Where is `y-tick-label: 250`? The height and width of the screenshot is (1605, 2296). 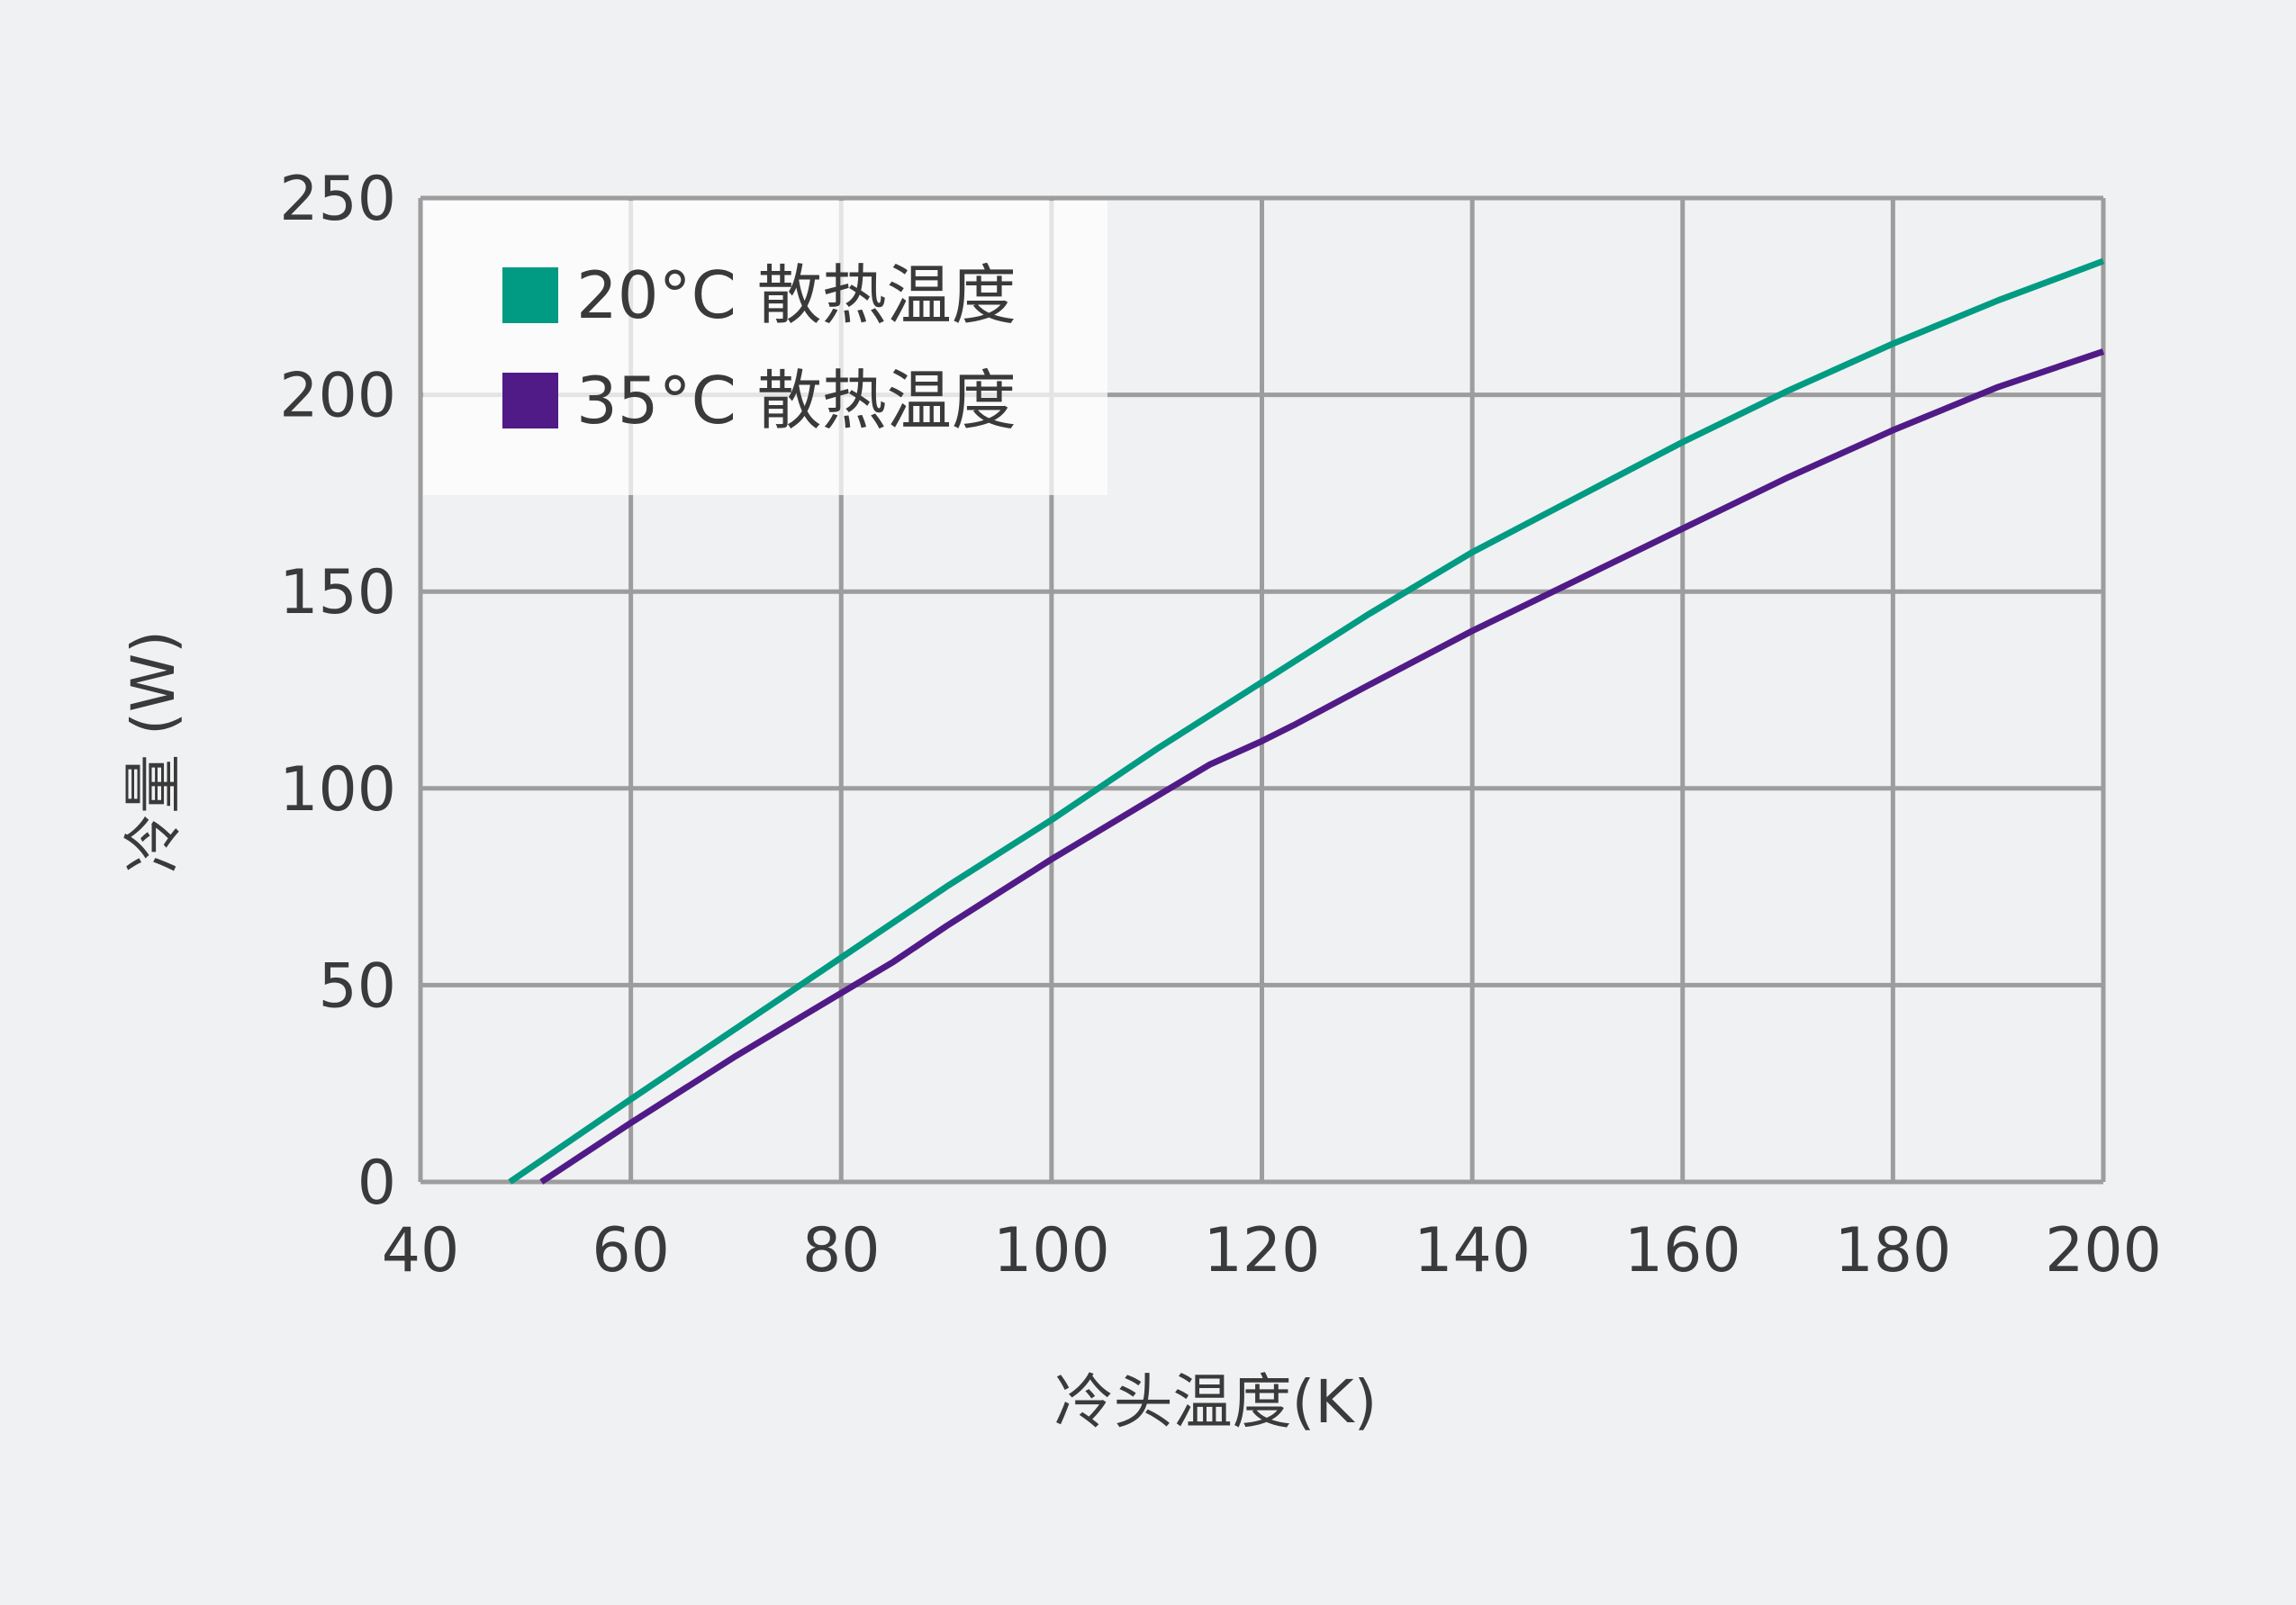 y-tick-label: 250 is located at coordinates (337, 199).